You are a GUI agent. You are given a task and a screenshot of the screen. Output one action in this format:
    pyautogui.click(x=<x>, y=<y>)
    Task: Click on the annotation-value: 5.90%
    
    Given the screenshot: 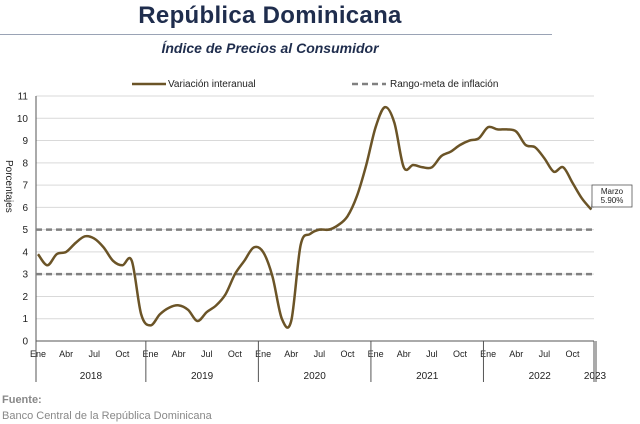 What is the action you would take?
    pyautogui.click(x=612, y=200)
    